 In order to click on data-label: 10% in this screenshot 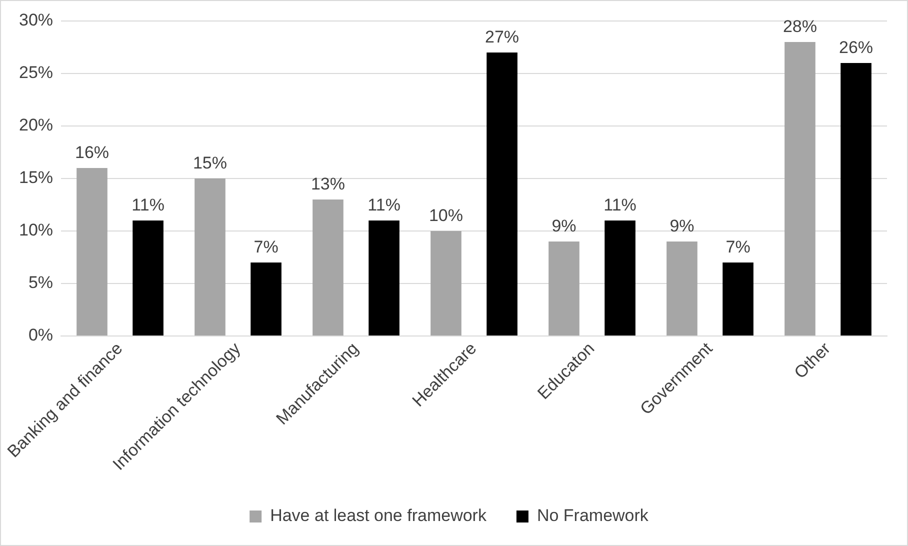, I will do `click(446, 216)`.